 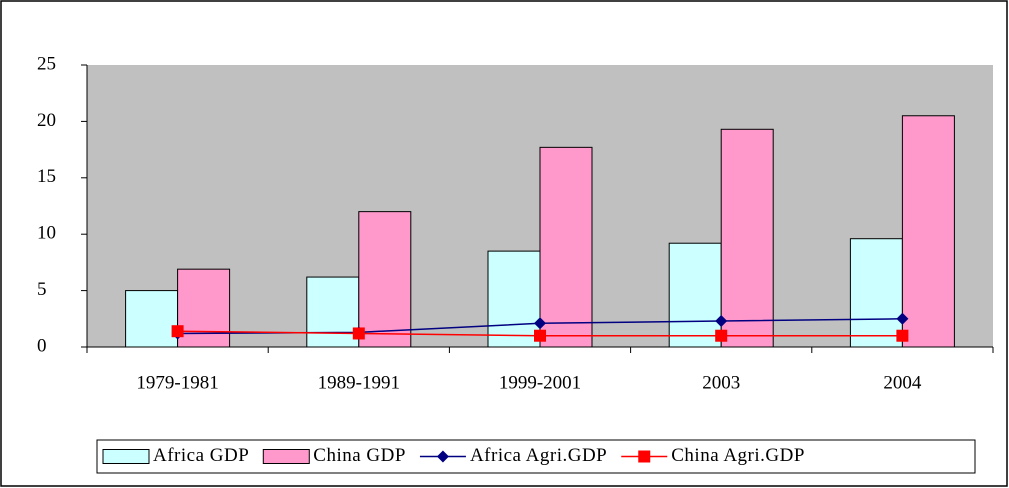 What do you see at coordinates (359, 455) in the screenshot?
I see `legend-label: China GDP` at bounding box center [359, 455].